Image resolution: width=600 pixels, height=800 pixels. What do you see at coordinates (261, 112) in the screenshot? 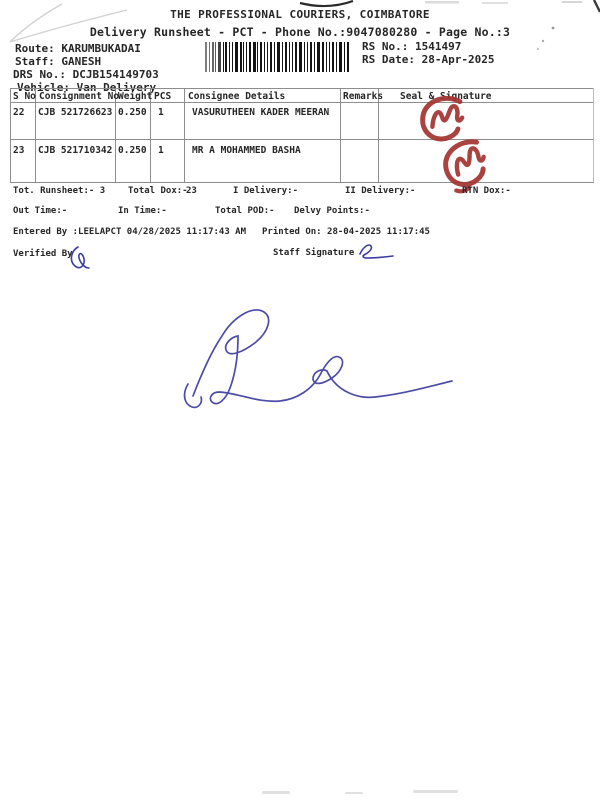
I see `cell-consignee: VASURUTHEEN KADER MEERAN` at bounding box center [261, 112].